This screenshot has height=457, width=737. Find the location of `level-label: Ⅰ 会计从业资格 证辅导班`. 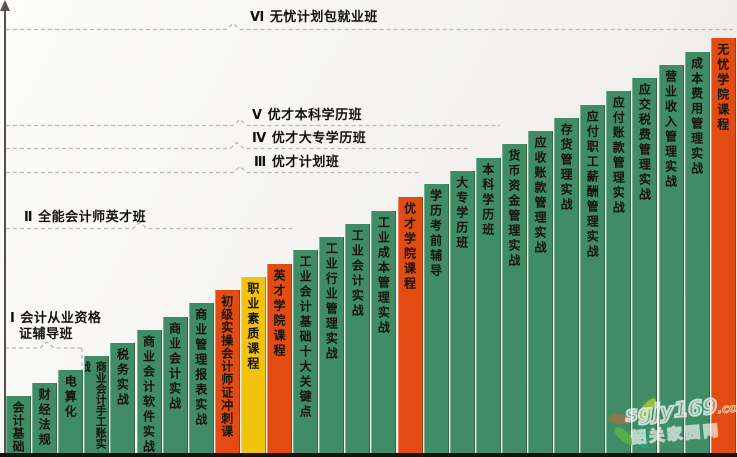

level-label: Ⅰ 会计从业资格 证辅导班 is located at coordinates (55, 327).